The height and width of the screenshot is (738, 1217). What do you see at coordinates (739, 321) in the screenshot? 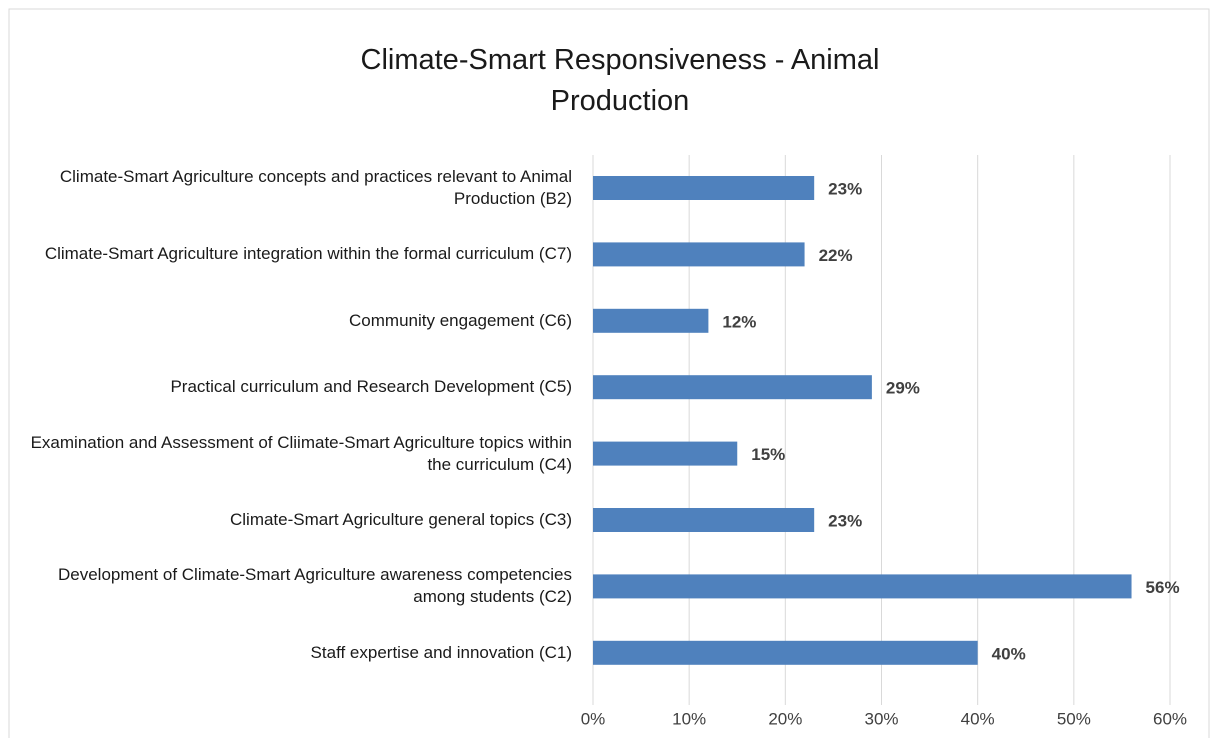
I see `data-label: 12%` at bounding box center [739, 321].